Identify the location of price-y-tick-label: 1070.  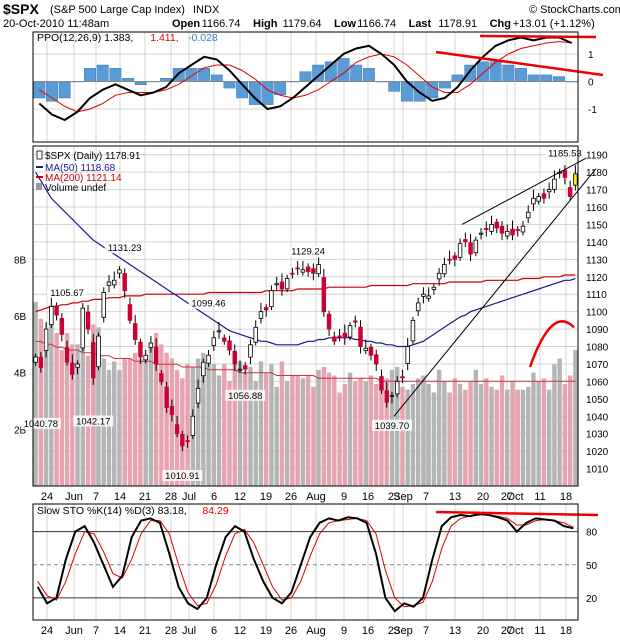
(597, 365).